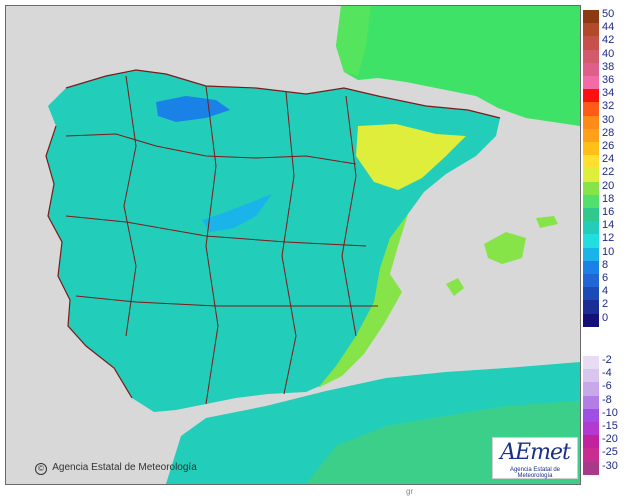 The image size is (630, 500). Describe the element at coordinates (458, 66) in the screenshot. I see `france-land` at that location.